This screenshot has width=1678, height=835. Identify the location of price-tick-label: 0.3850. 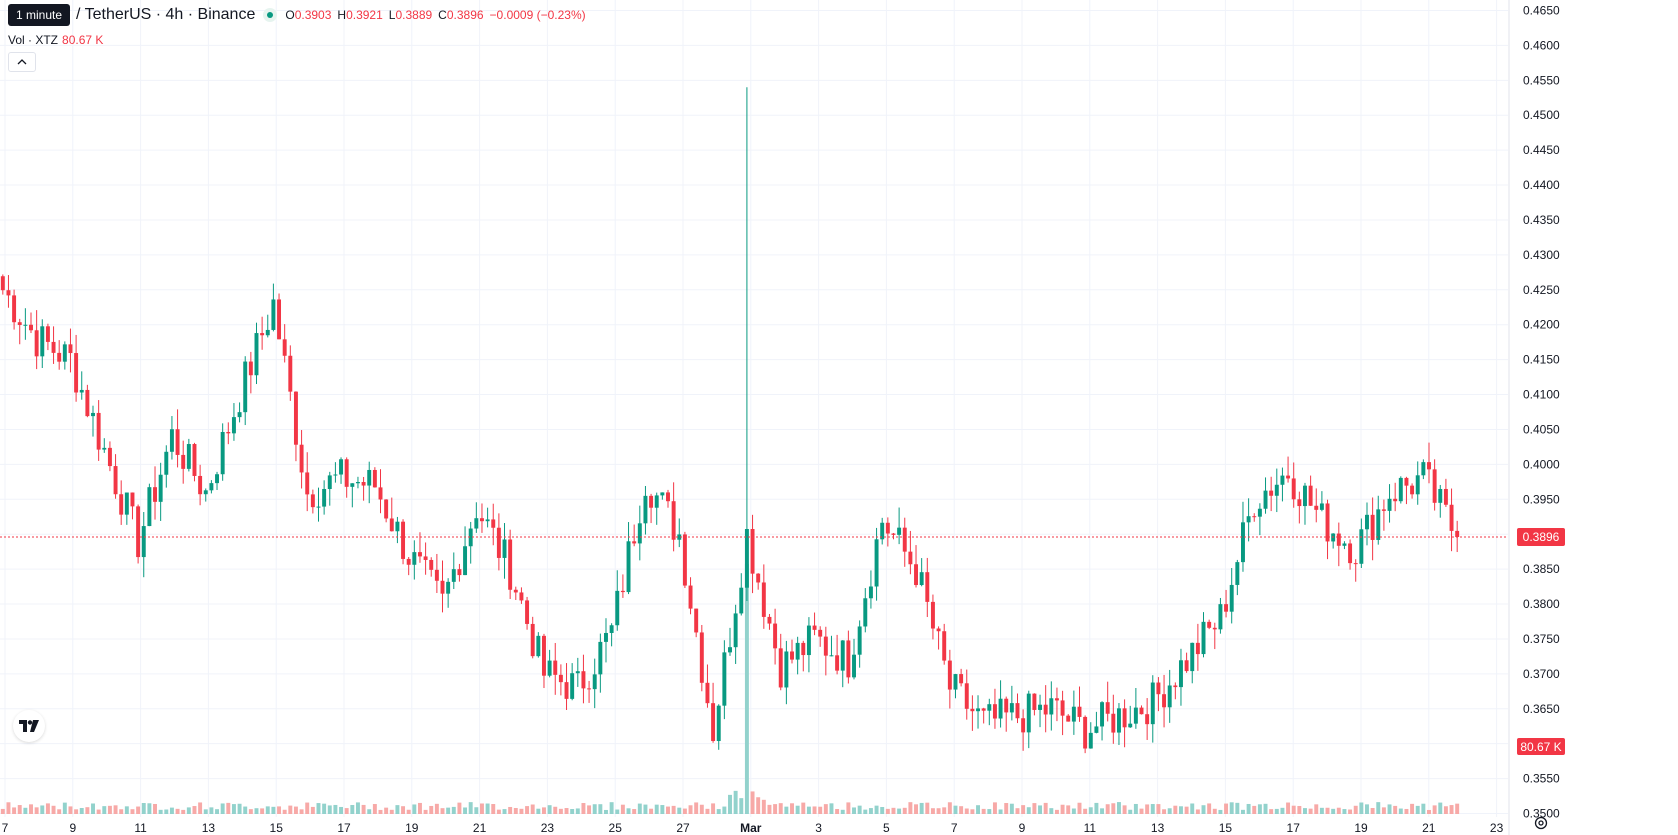
(1541, 569).